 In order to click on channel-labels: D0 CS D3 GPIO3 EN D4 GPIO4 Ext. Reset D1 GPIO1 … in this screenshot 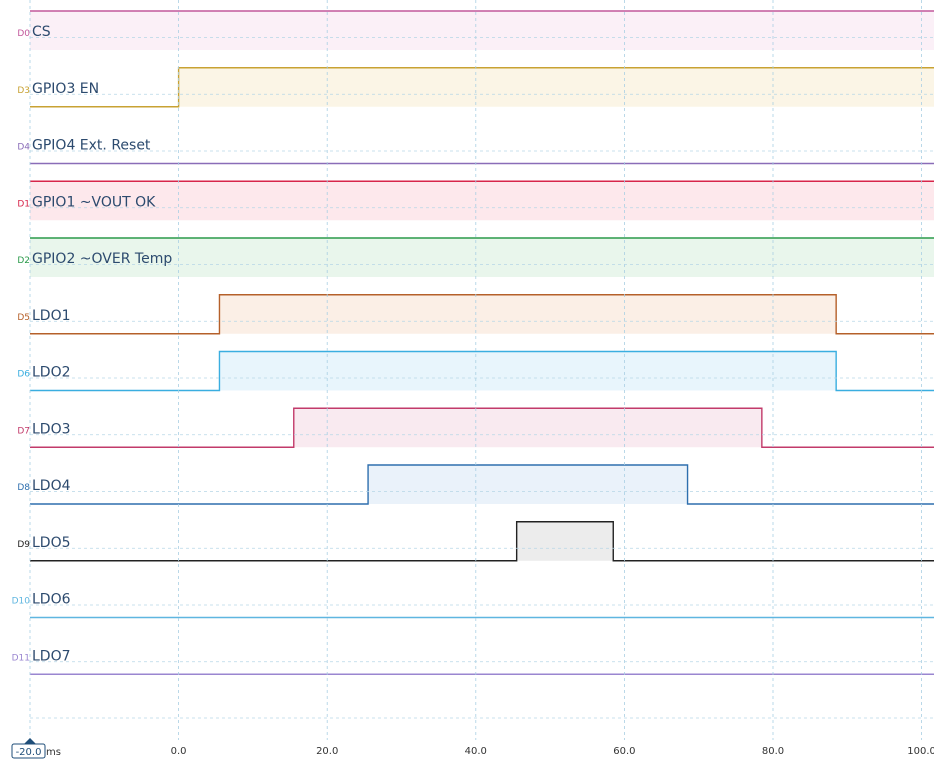, I will do `click(92, 344)`.